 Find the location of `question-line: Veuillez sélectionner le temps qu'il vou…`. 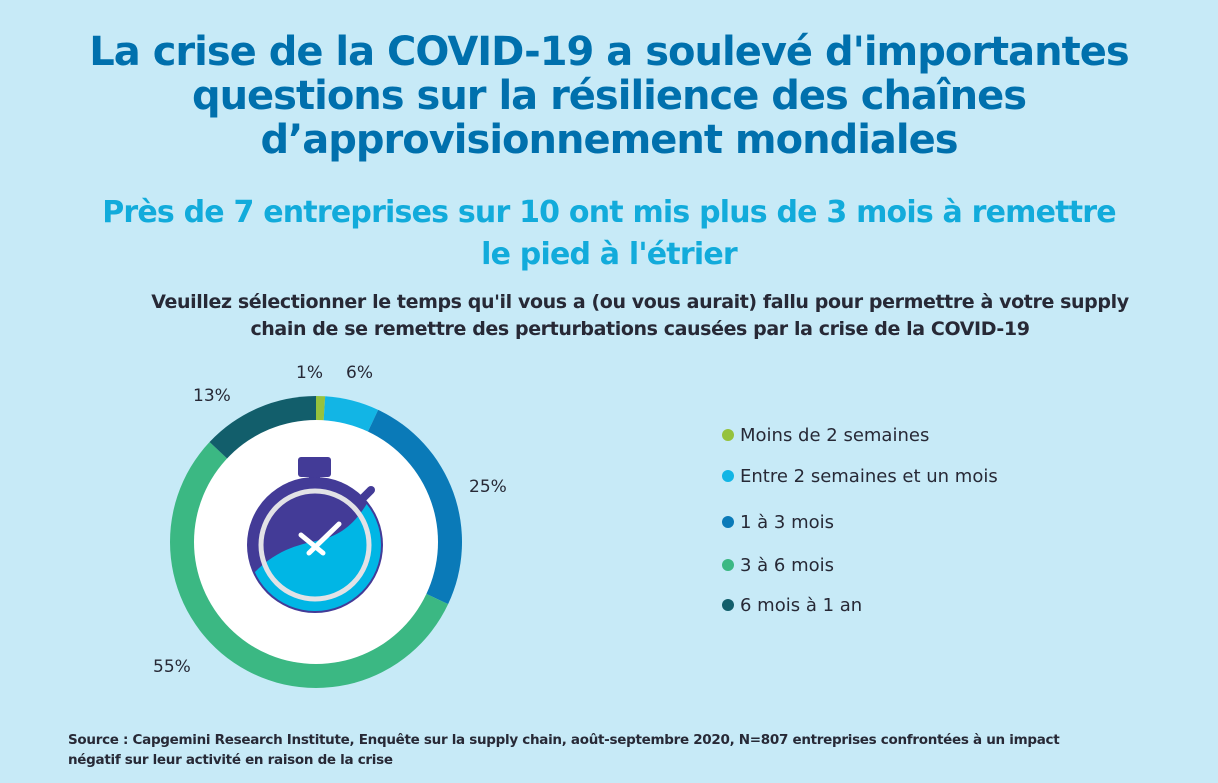

question-line: Veuillez sélectionner le temps qu'il vou… is located at coordinates (640, 302).